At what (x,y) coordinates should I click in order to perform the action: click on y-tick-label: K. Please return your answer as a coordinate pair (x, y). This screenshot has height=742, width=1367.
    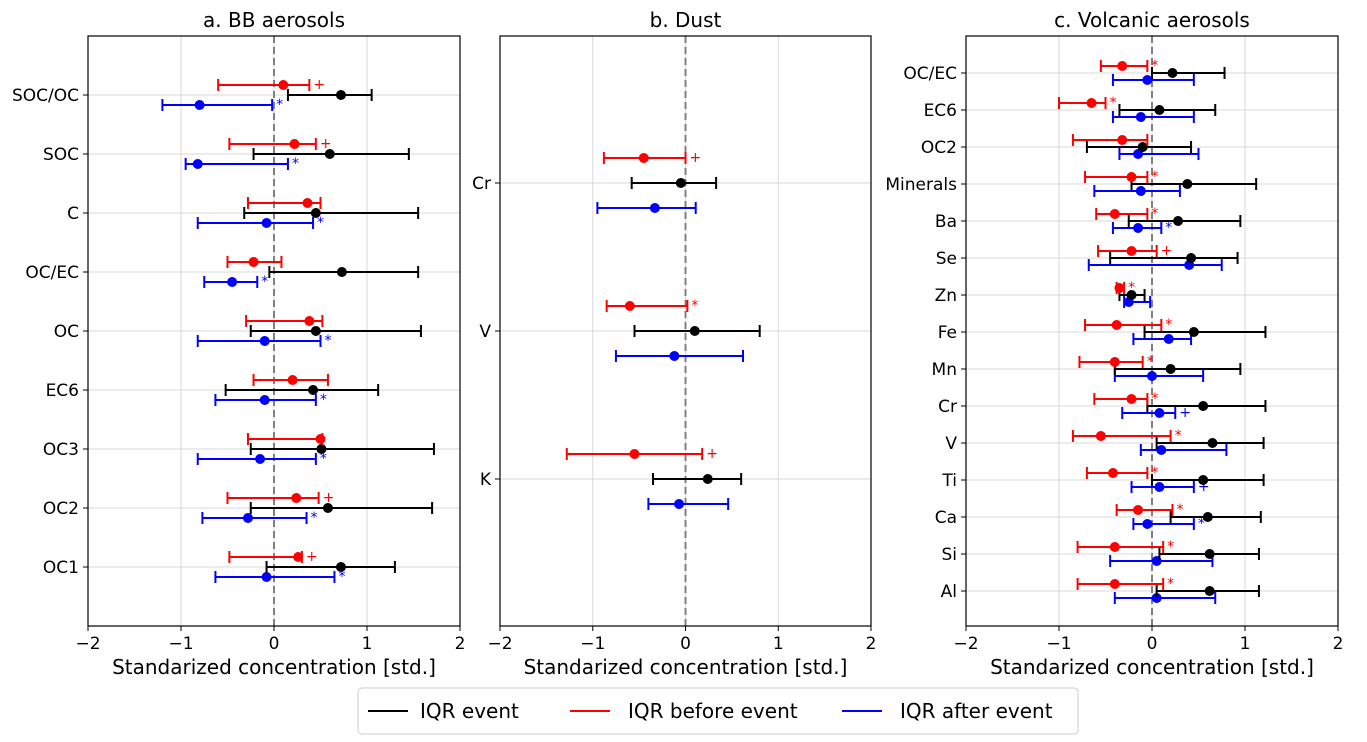
    Looking at the image, I should click on (486, 480).